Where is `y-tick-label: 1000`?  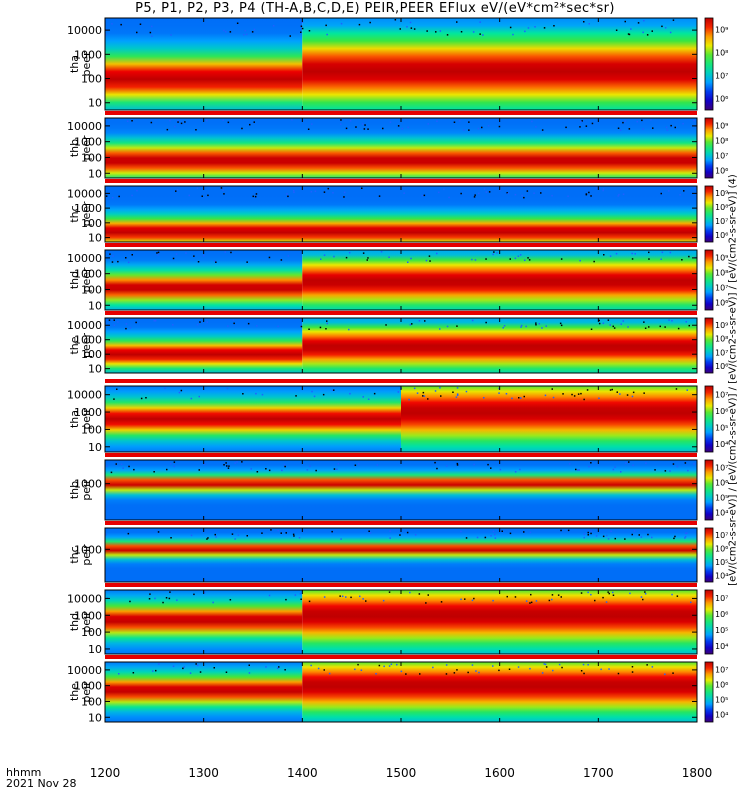 y-tick-label: 1000 is located at coordinates (88, 208).